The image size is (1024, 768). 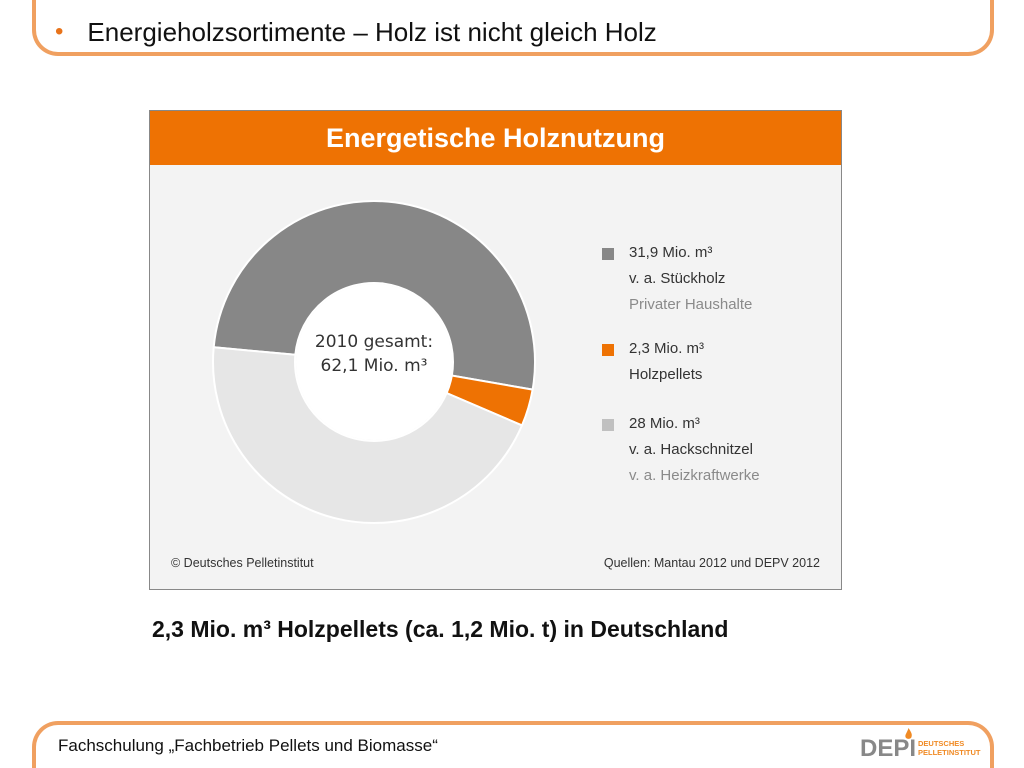 I want to click on center-label-line1: 2010 gesamt:, so click(x=374, y=342).